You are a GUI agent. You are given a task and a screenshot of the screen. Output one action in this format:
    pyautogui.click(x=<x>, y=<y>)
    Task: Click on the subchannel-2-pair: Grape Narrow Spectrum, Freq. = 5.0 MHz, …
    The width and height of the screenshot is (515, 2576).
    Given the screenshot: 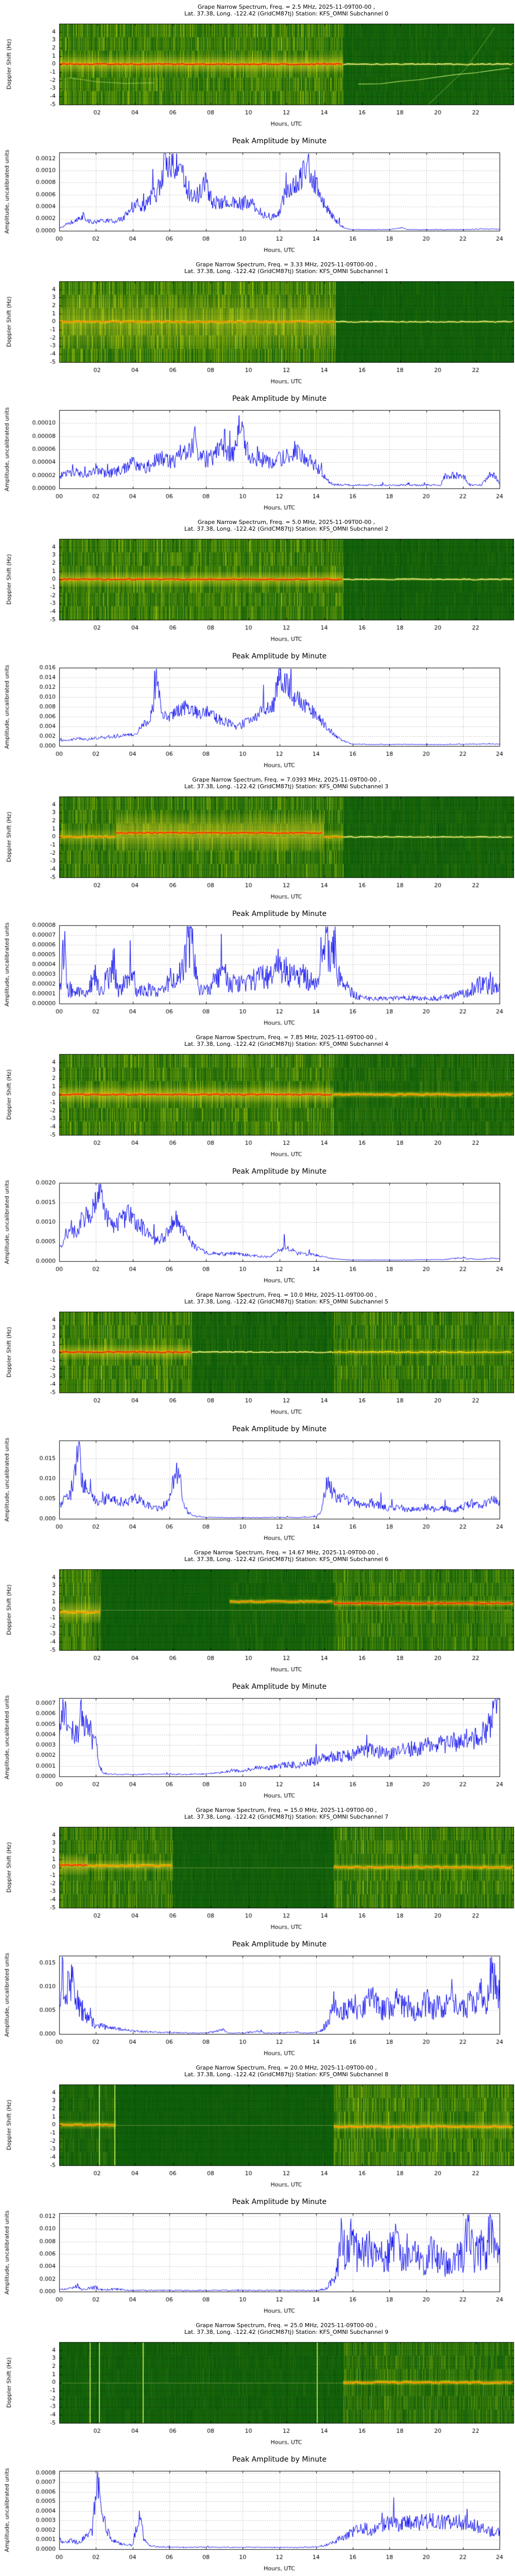 What is the action you would take?
    pyautogui.click(x=257, y=644)
    